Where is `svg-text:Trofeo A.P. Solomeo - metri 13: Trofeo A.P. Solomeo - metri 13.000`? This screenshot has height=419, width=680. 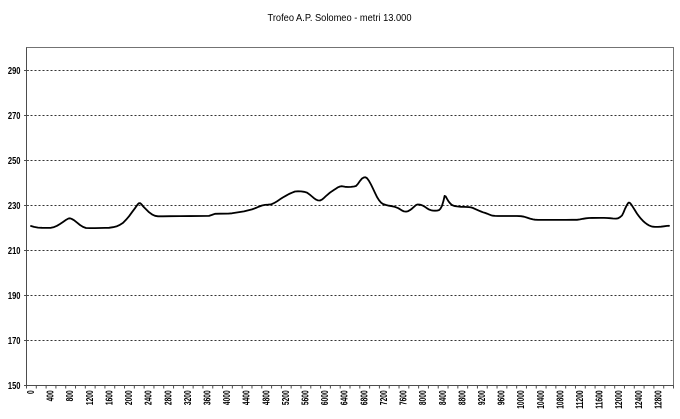
svg-text:Trofeo A.P. Solomeo - metri 13: Trofeo A.P. Solomeo - metri 13.000 is located at coordinates (340, 18).